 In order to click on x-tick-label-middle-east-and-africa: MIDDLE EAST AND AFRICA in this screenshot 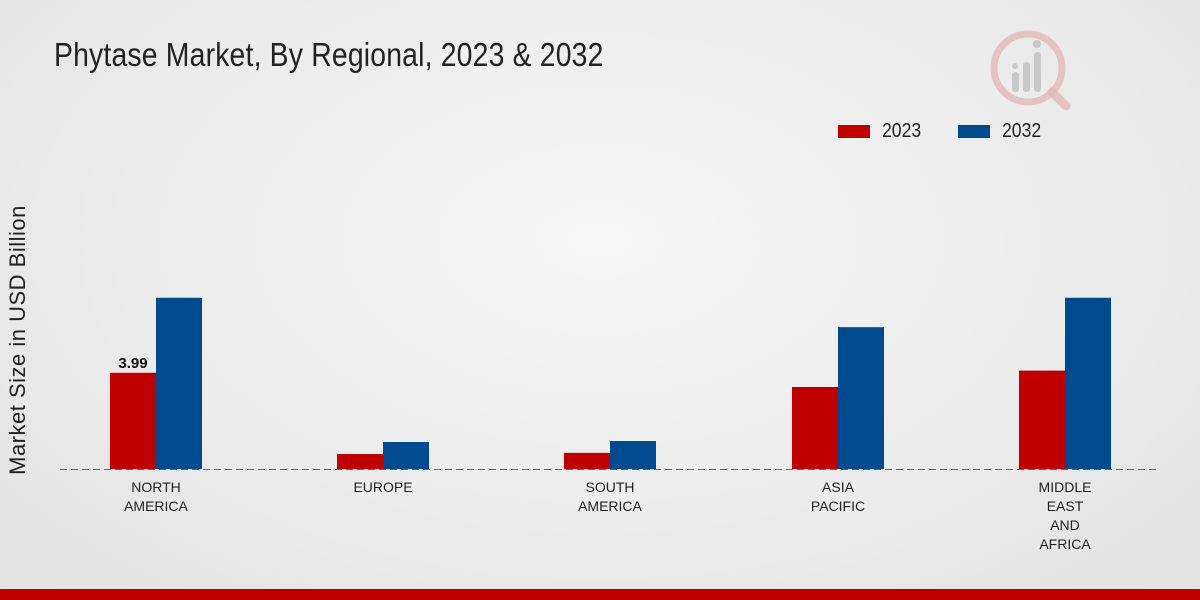, I will do `click(1065, 515)`.